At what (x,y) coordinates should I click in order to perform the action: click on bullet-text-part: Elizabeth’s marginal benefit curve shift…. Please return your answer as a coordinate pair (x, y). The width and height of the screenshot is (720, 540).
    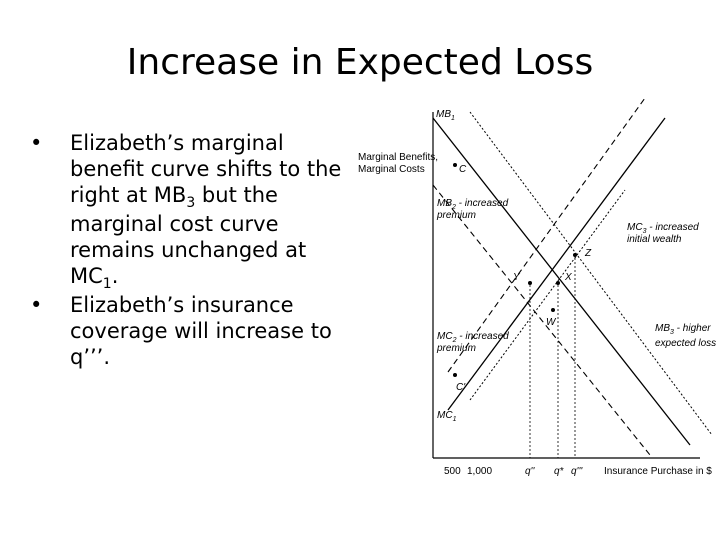
    Looking at the image, I should click on (206, 169).